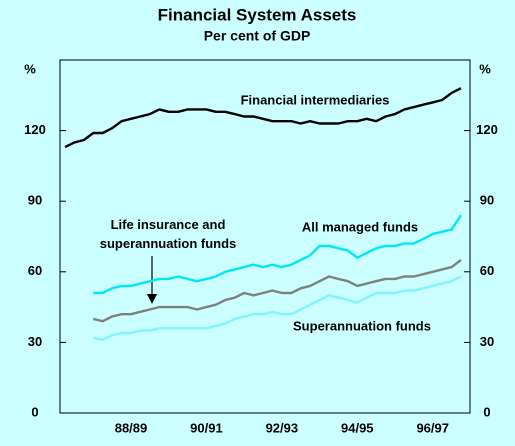  What do you see at coordinates (206, 427) in the screenshot?
I see `x-tick-label: 90/91` at bounding box center [206, 427].